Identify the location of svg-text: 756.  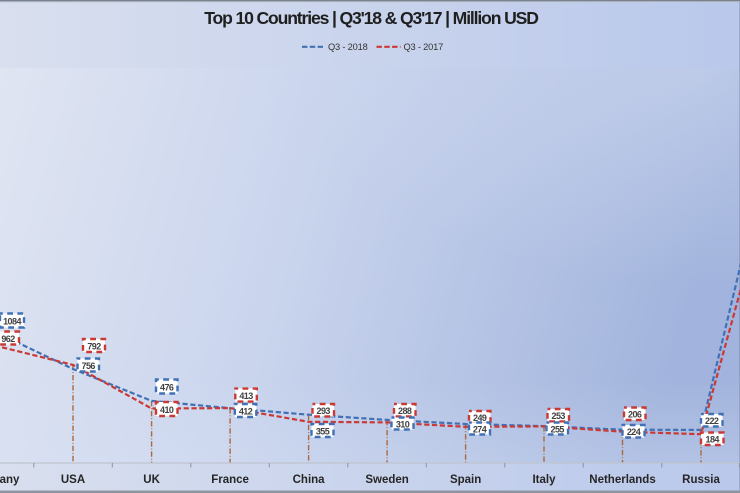
(89, 366).